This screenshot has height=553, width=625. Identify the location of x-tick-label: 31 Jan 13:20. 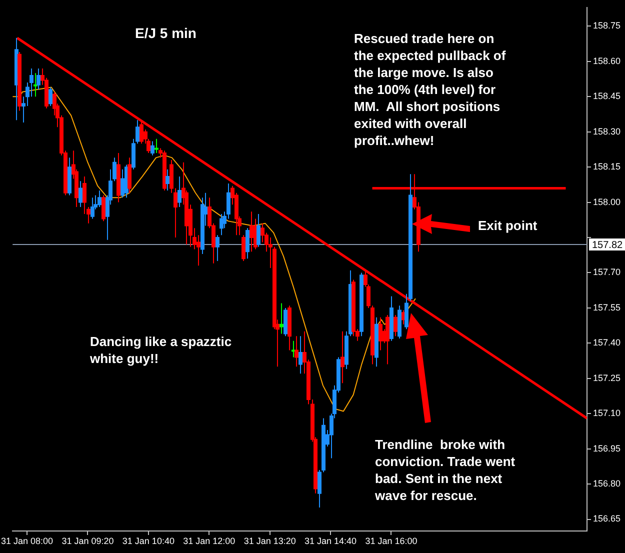
(270, 541).